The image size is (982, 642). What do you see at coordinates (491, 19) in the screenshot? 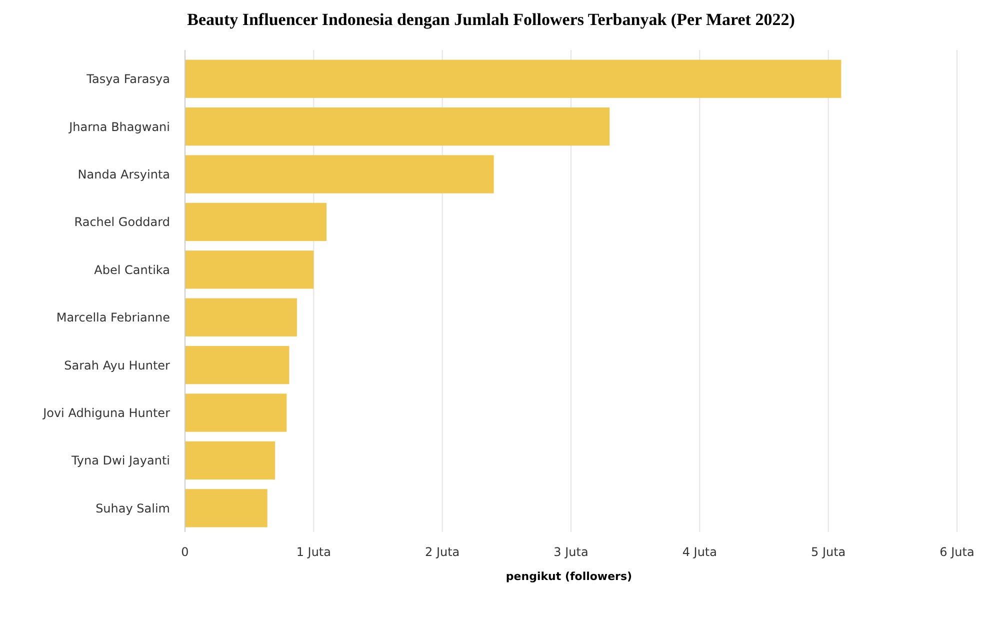
I see `chart-title: Beauty Influencer Indonesia dengan Jumlah Followers Terbanyak (Per Maret 2022)` at bounding box center [491, 19].